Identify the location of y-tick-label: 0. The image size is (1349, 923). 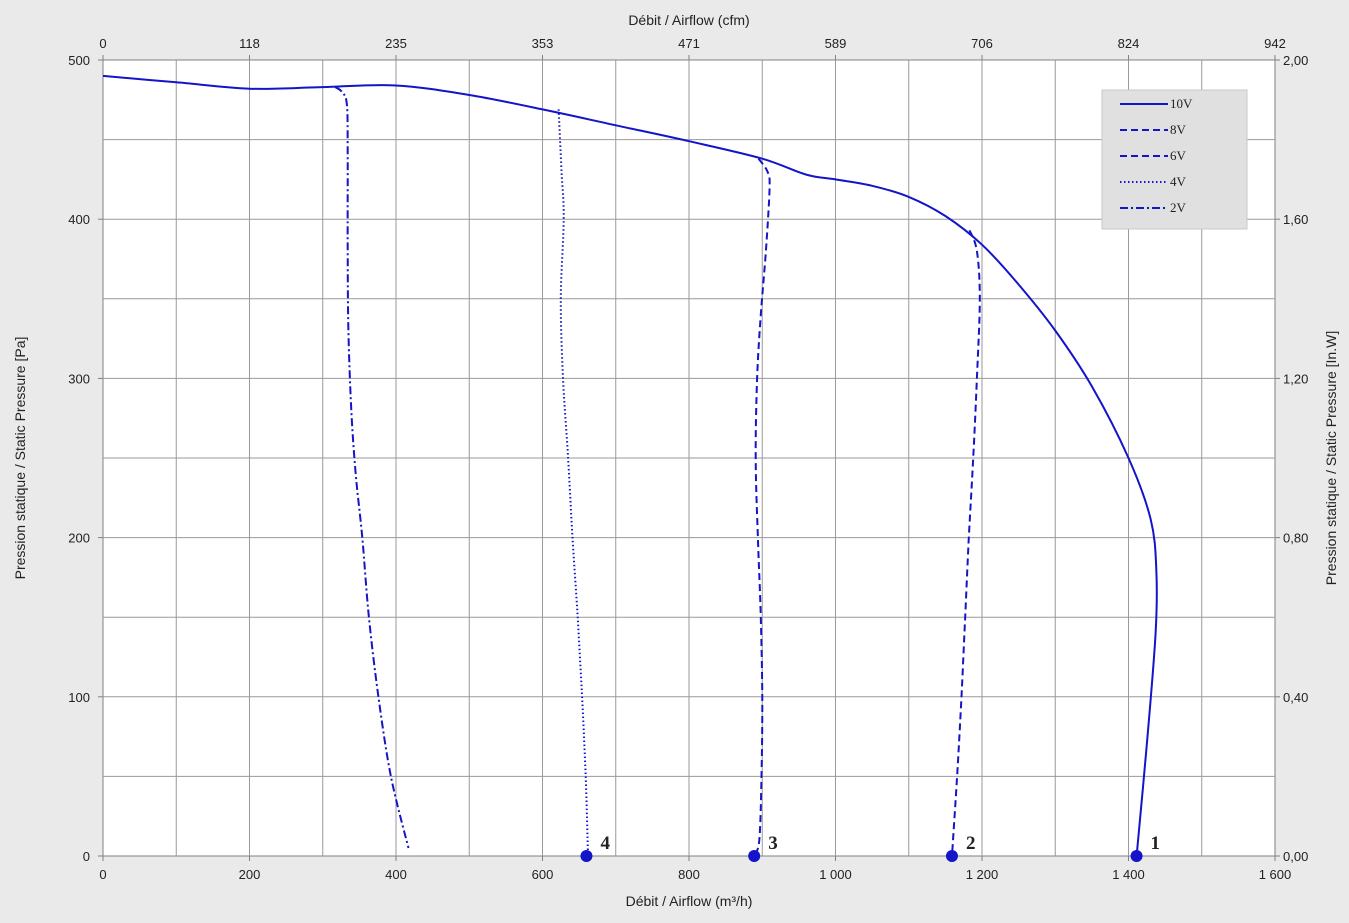
(86, 856).